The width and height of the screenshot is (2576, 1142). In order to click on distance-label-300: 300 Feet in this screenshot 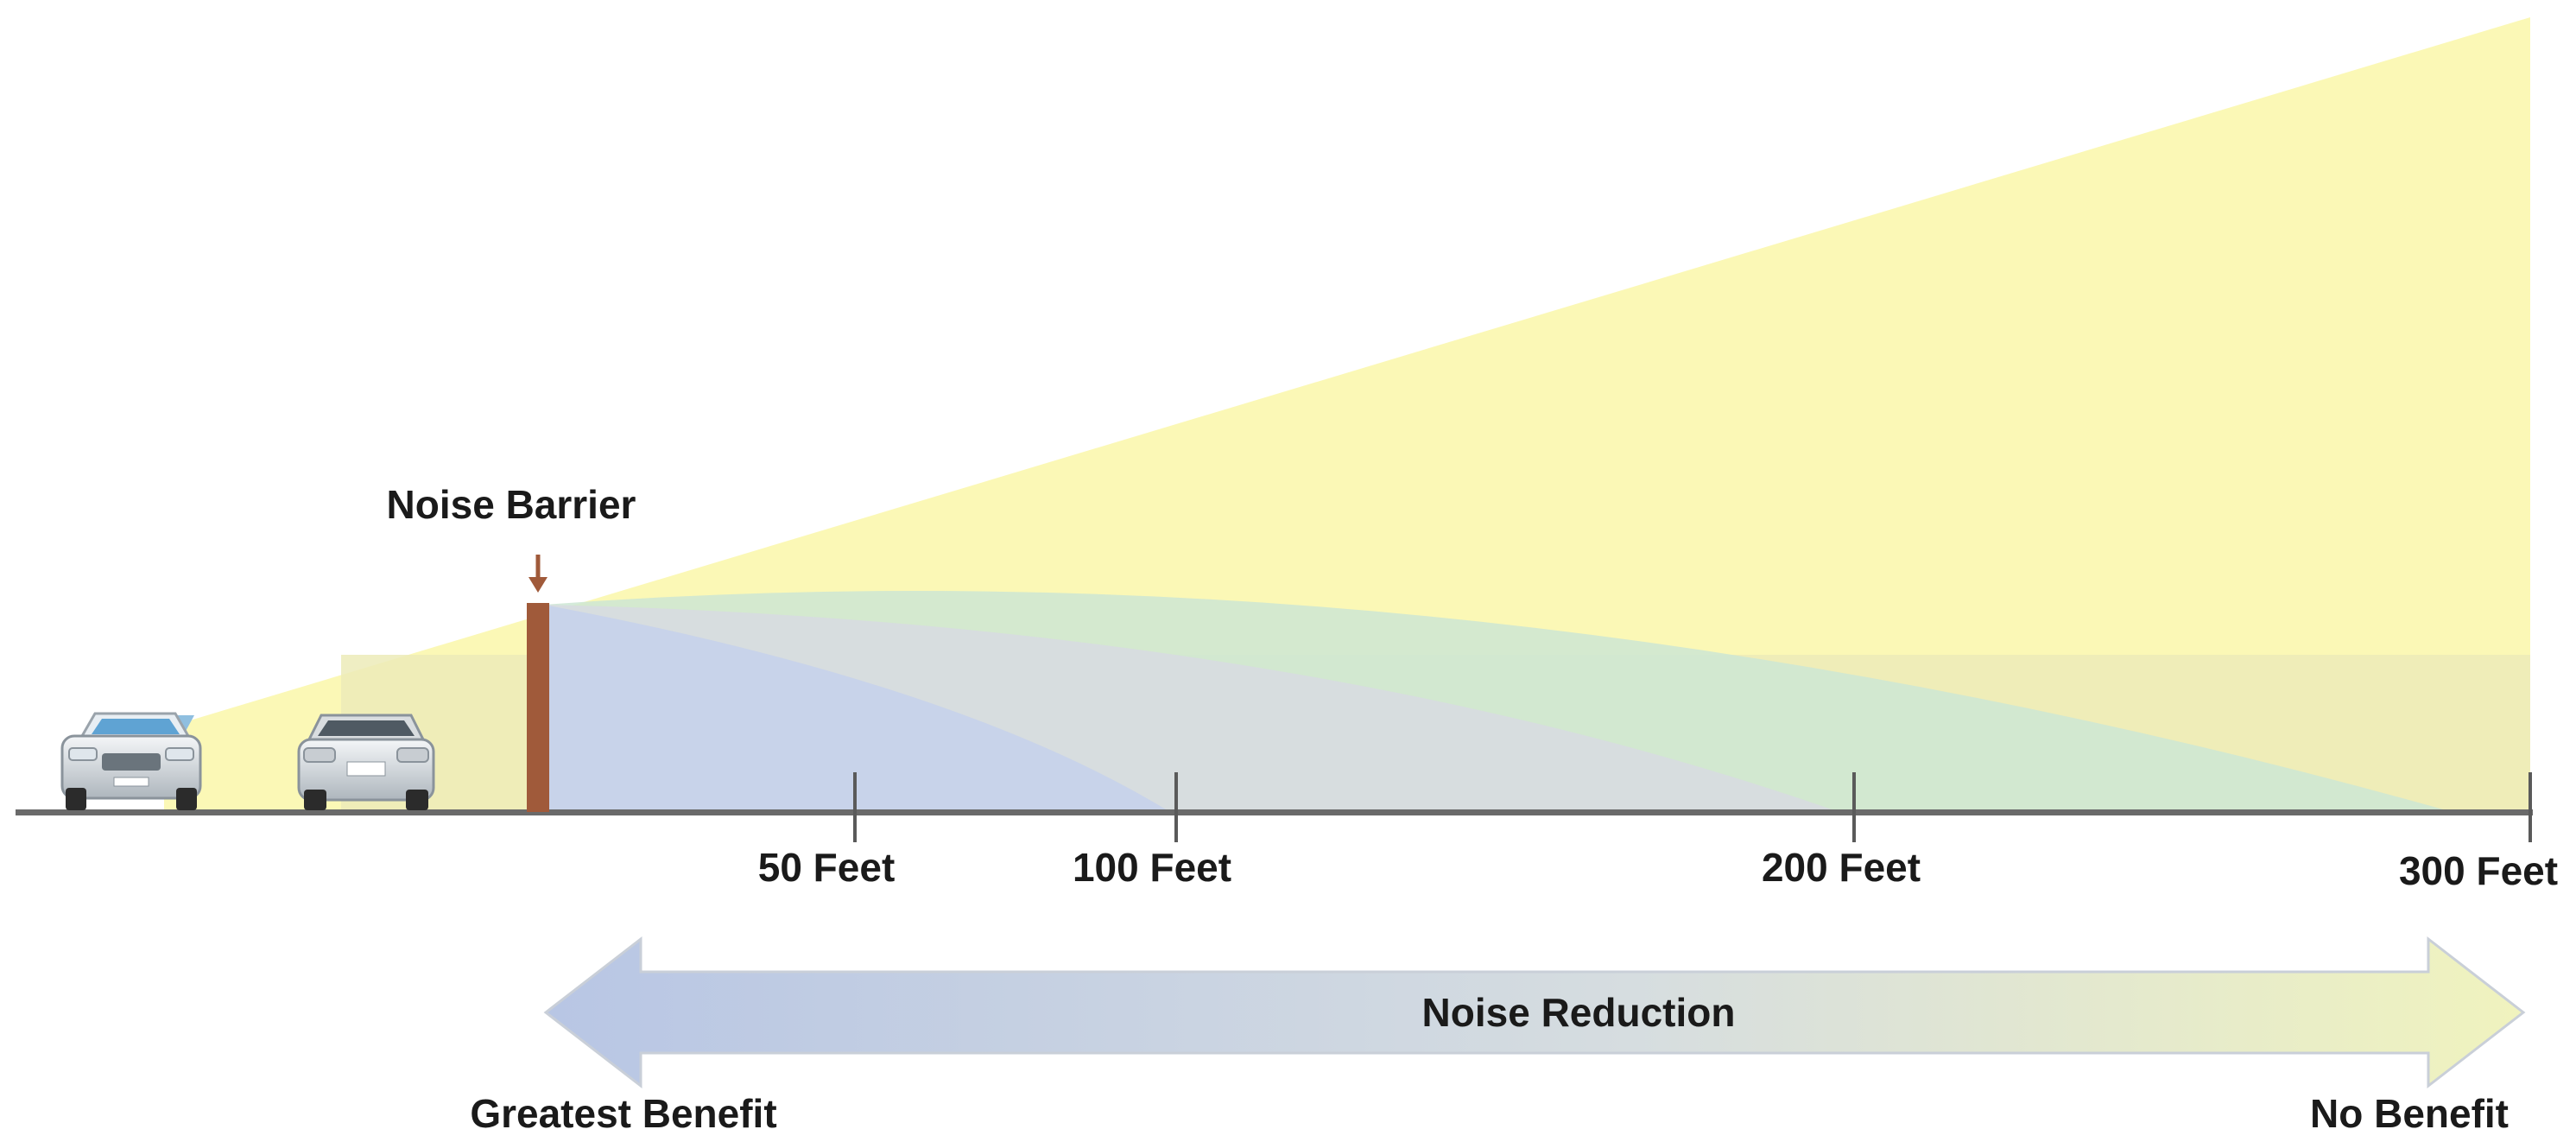, I will do `click(2478, 870)`.